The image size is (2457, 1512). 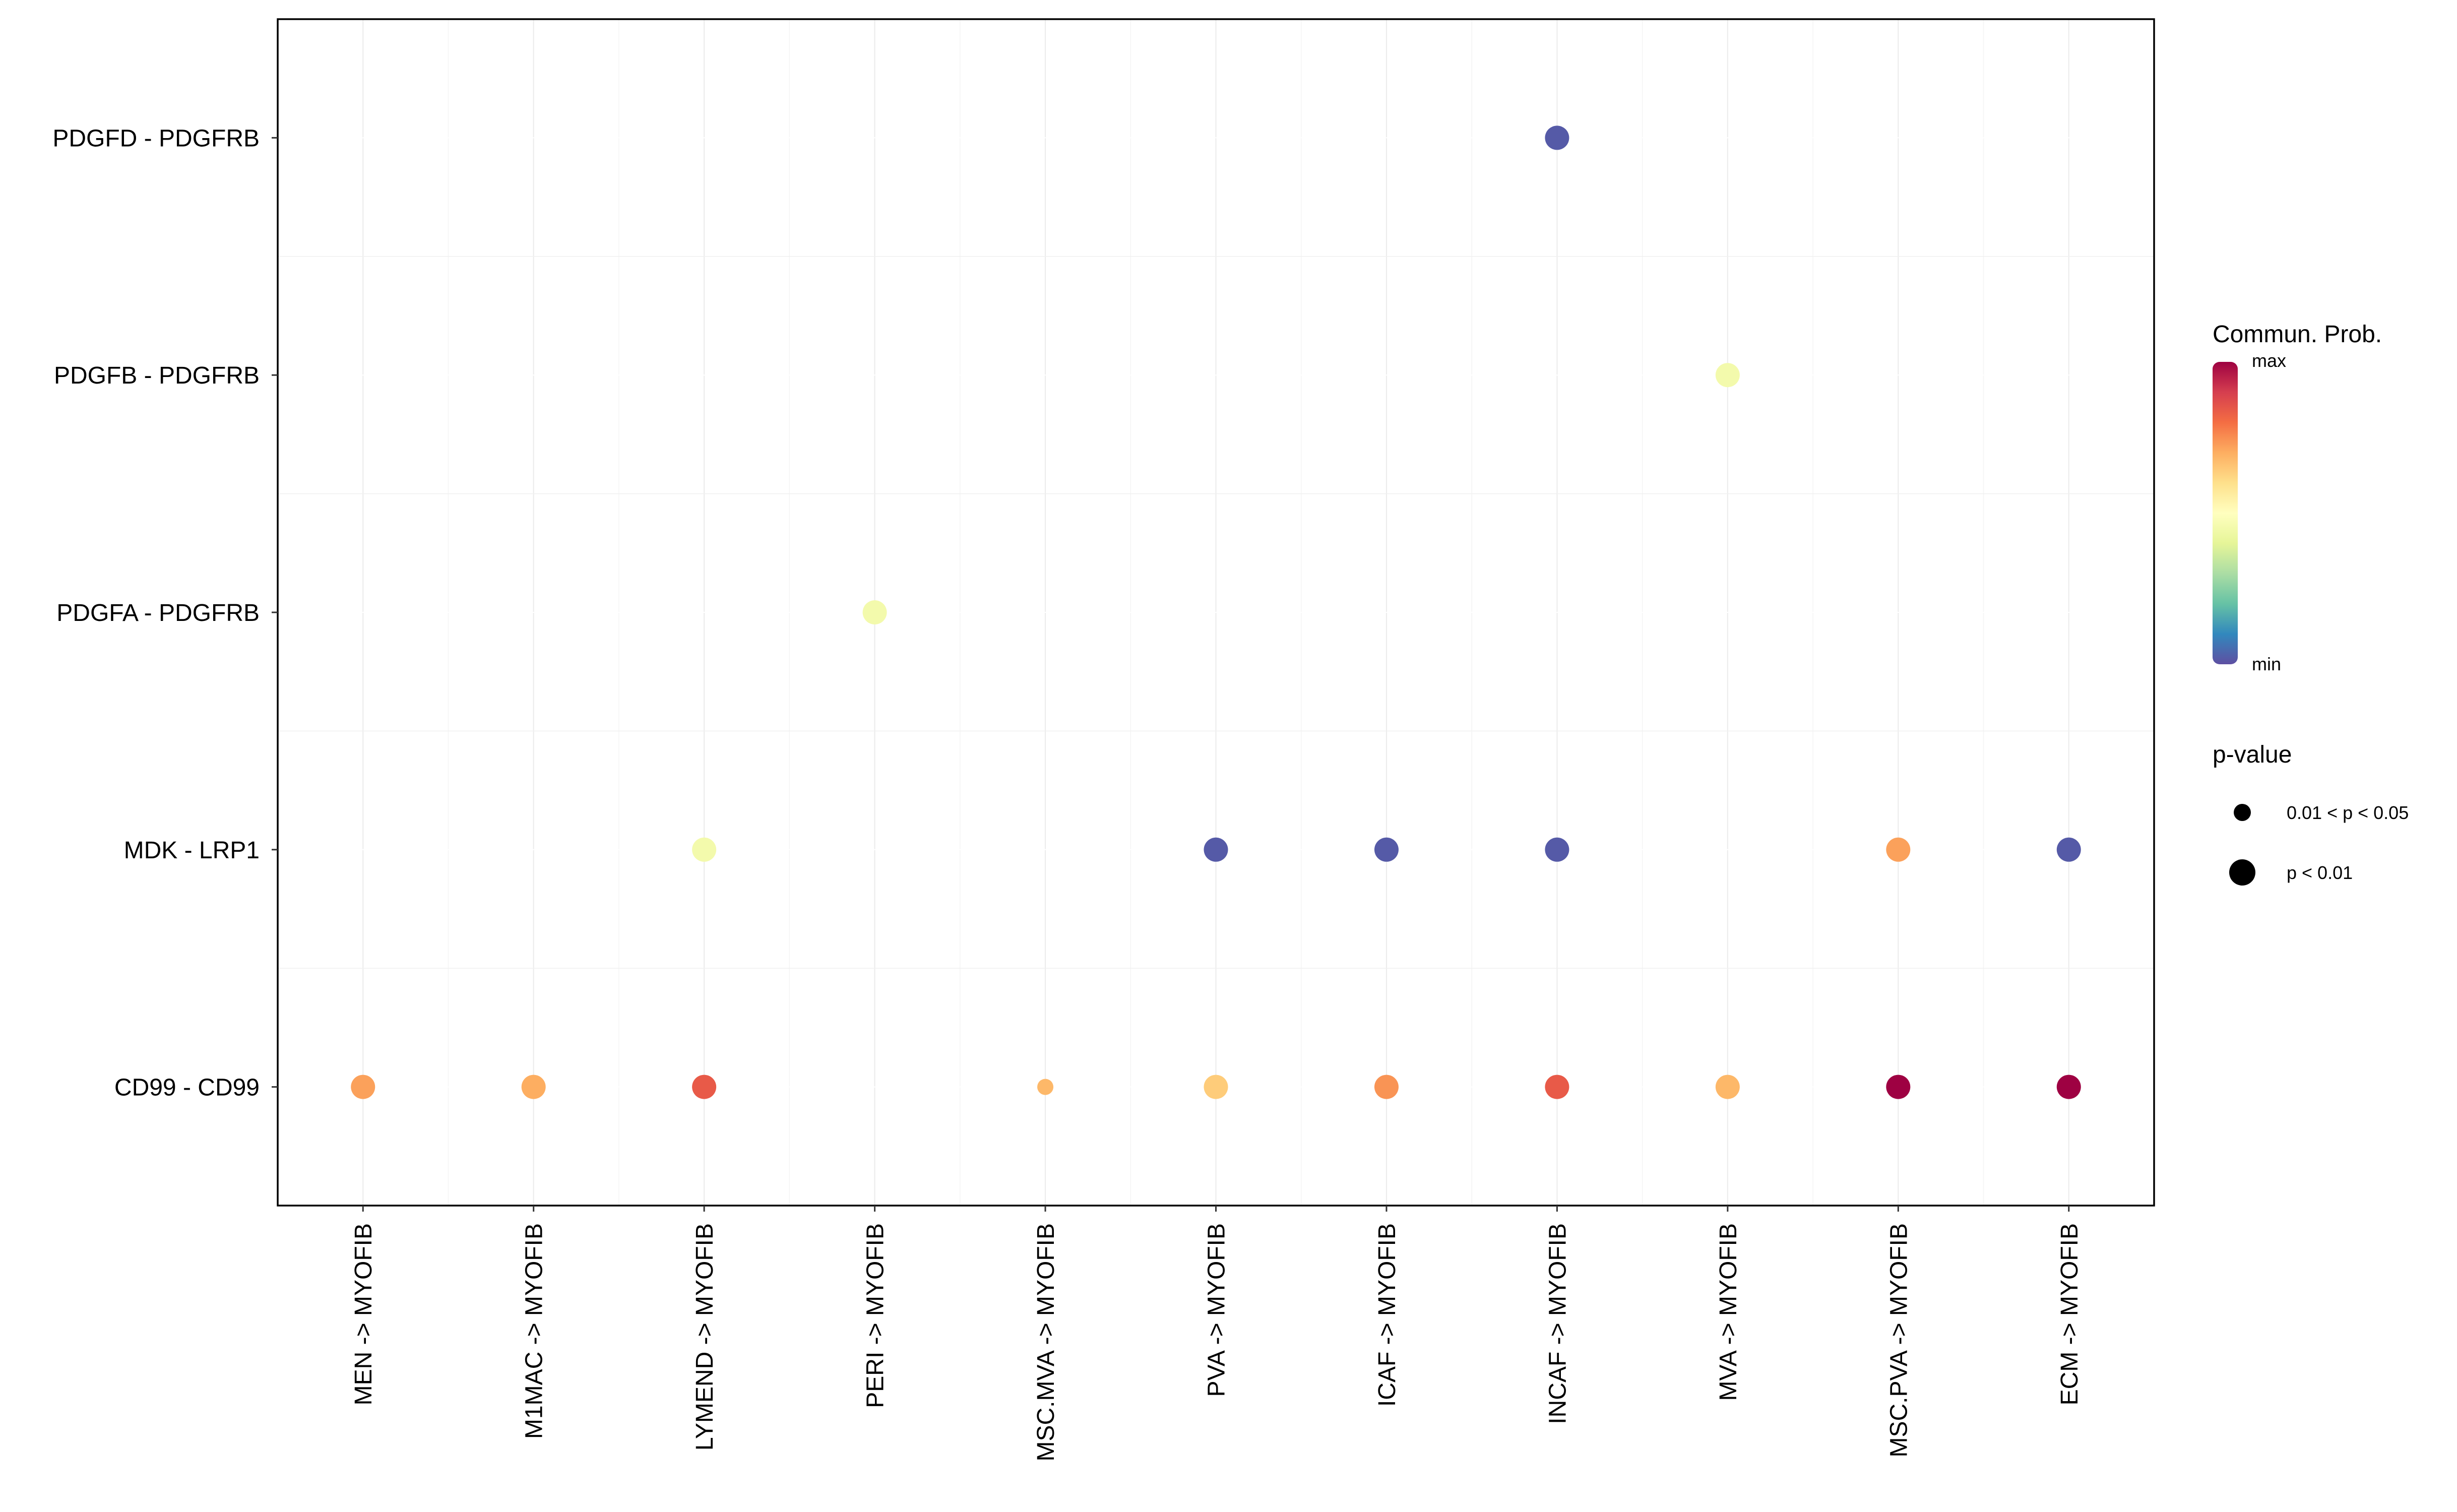 I want to click on size-legend-small-dot, so click(x=2243, y=812).